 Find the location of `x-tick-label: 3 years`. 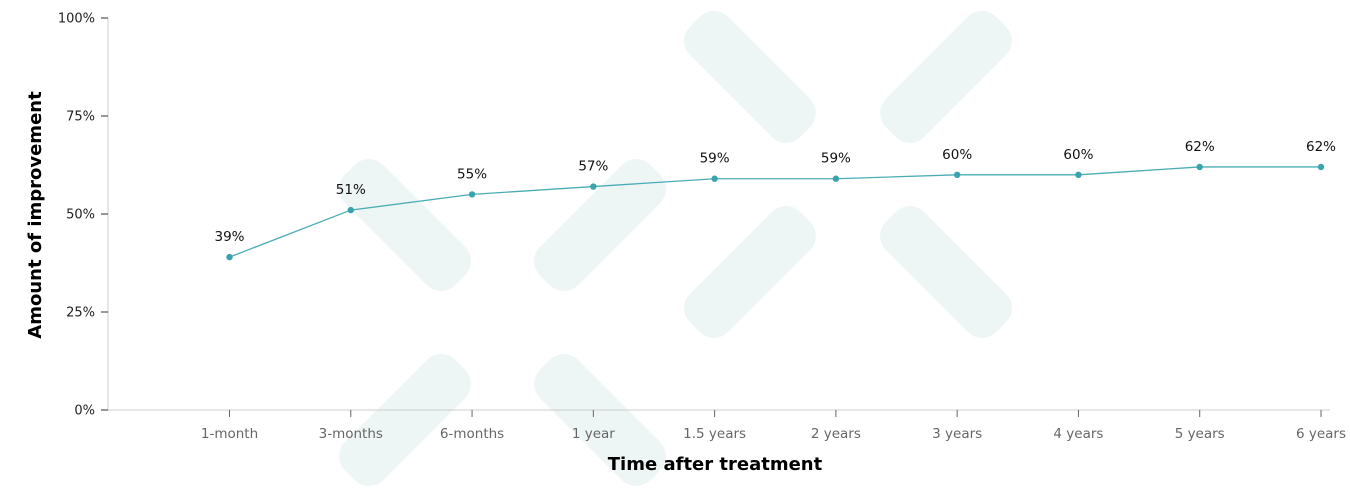

x-tick-label: 3 years is located at coordinates (957, 434).